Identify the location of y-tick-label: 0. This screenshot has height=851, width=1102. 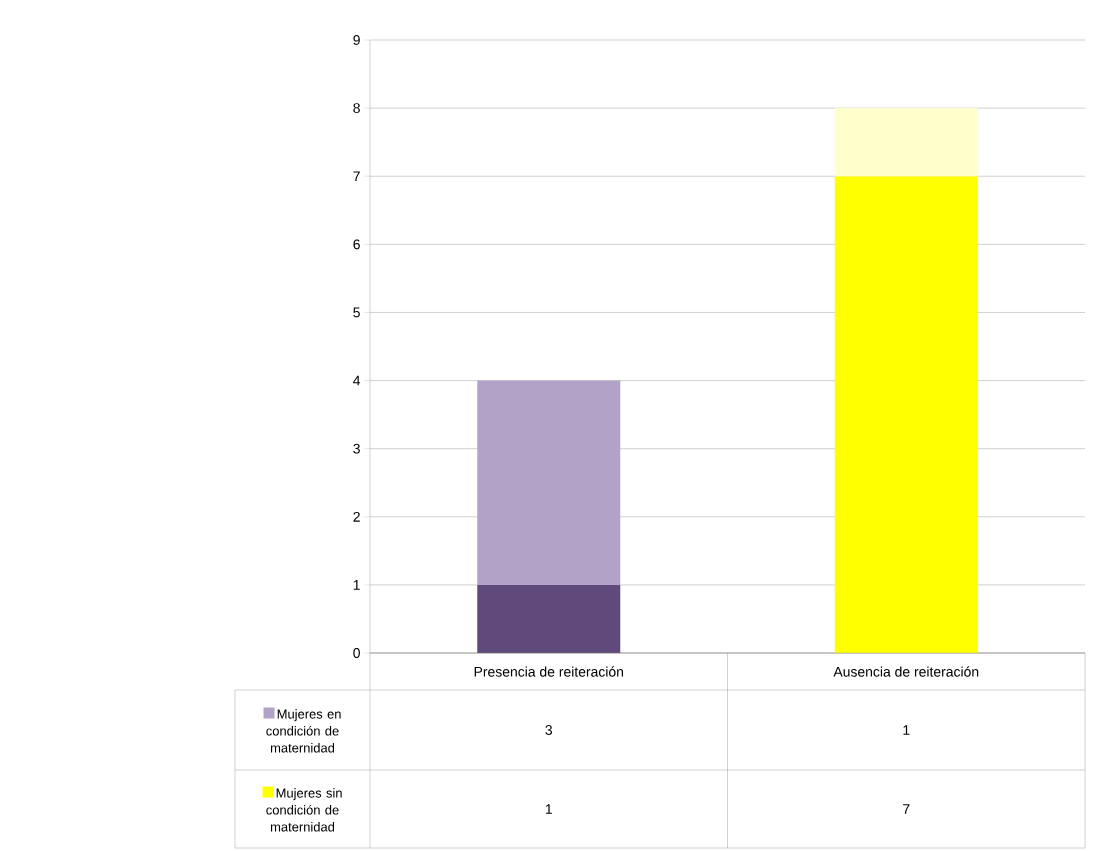
(356, 653).